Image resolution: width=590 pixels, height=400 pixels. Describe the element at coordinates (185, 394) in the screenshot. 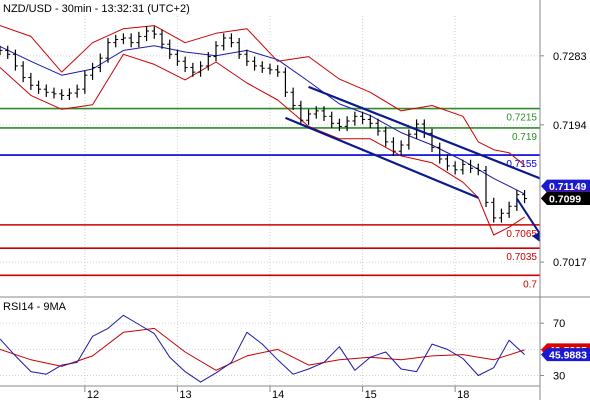

I see `time-axis-label: 13` at that location.